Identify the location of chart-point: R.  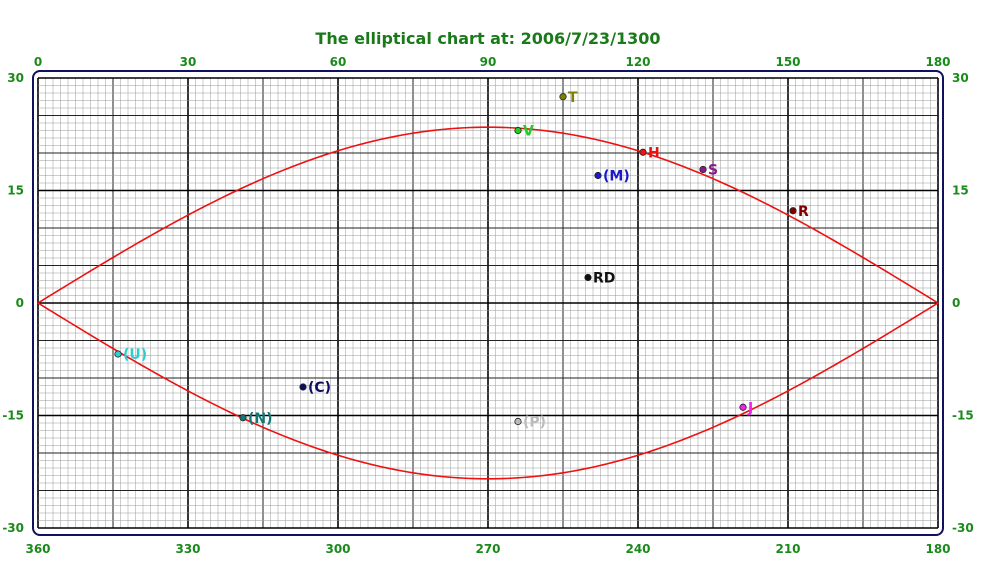
(799, 212).